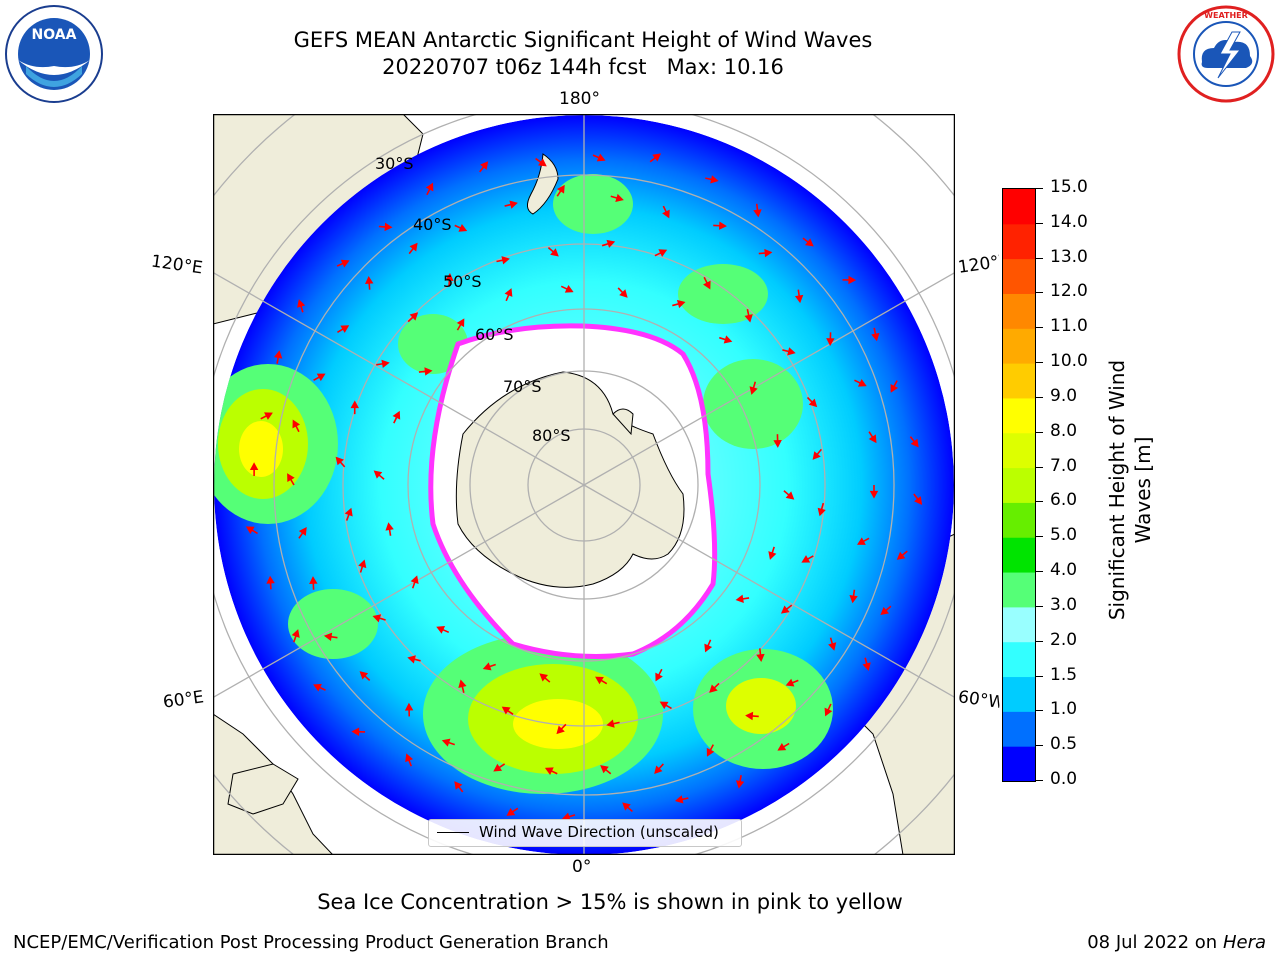 This screenshot has width=1280, height=960. What do you see at coordinates (1064, 535) in the screenshot?
I see `colorbar-tick-label: 5.0` at bounding box center [1064, 535].